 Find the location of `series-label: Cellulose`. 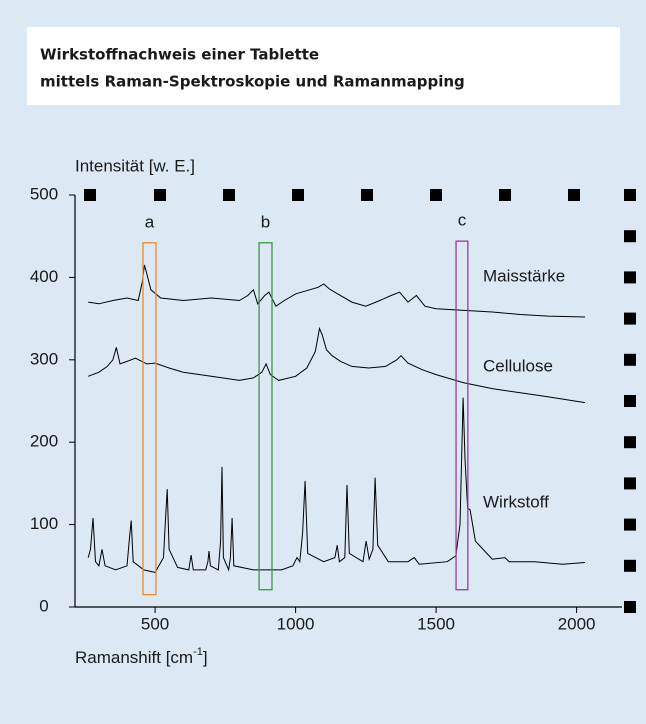

series-label: Cellulose is located at coordinates (518, 365).